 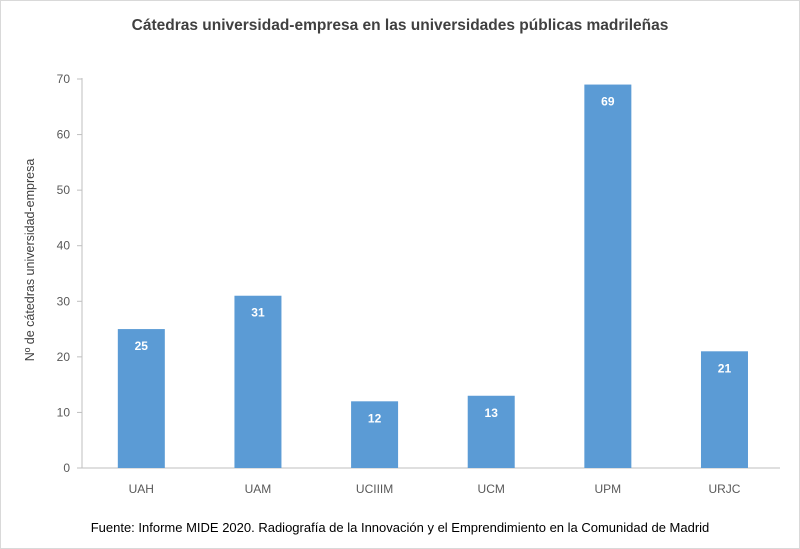 What do you see at coordinates (374, 489) in the screenshot?
I see `x-tick-label: UCIIIM` at bounding box center [374, 489].